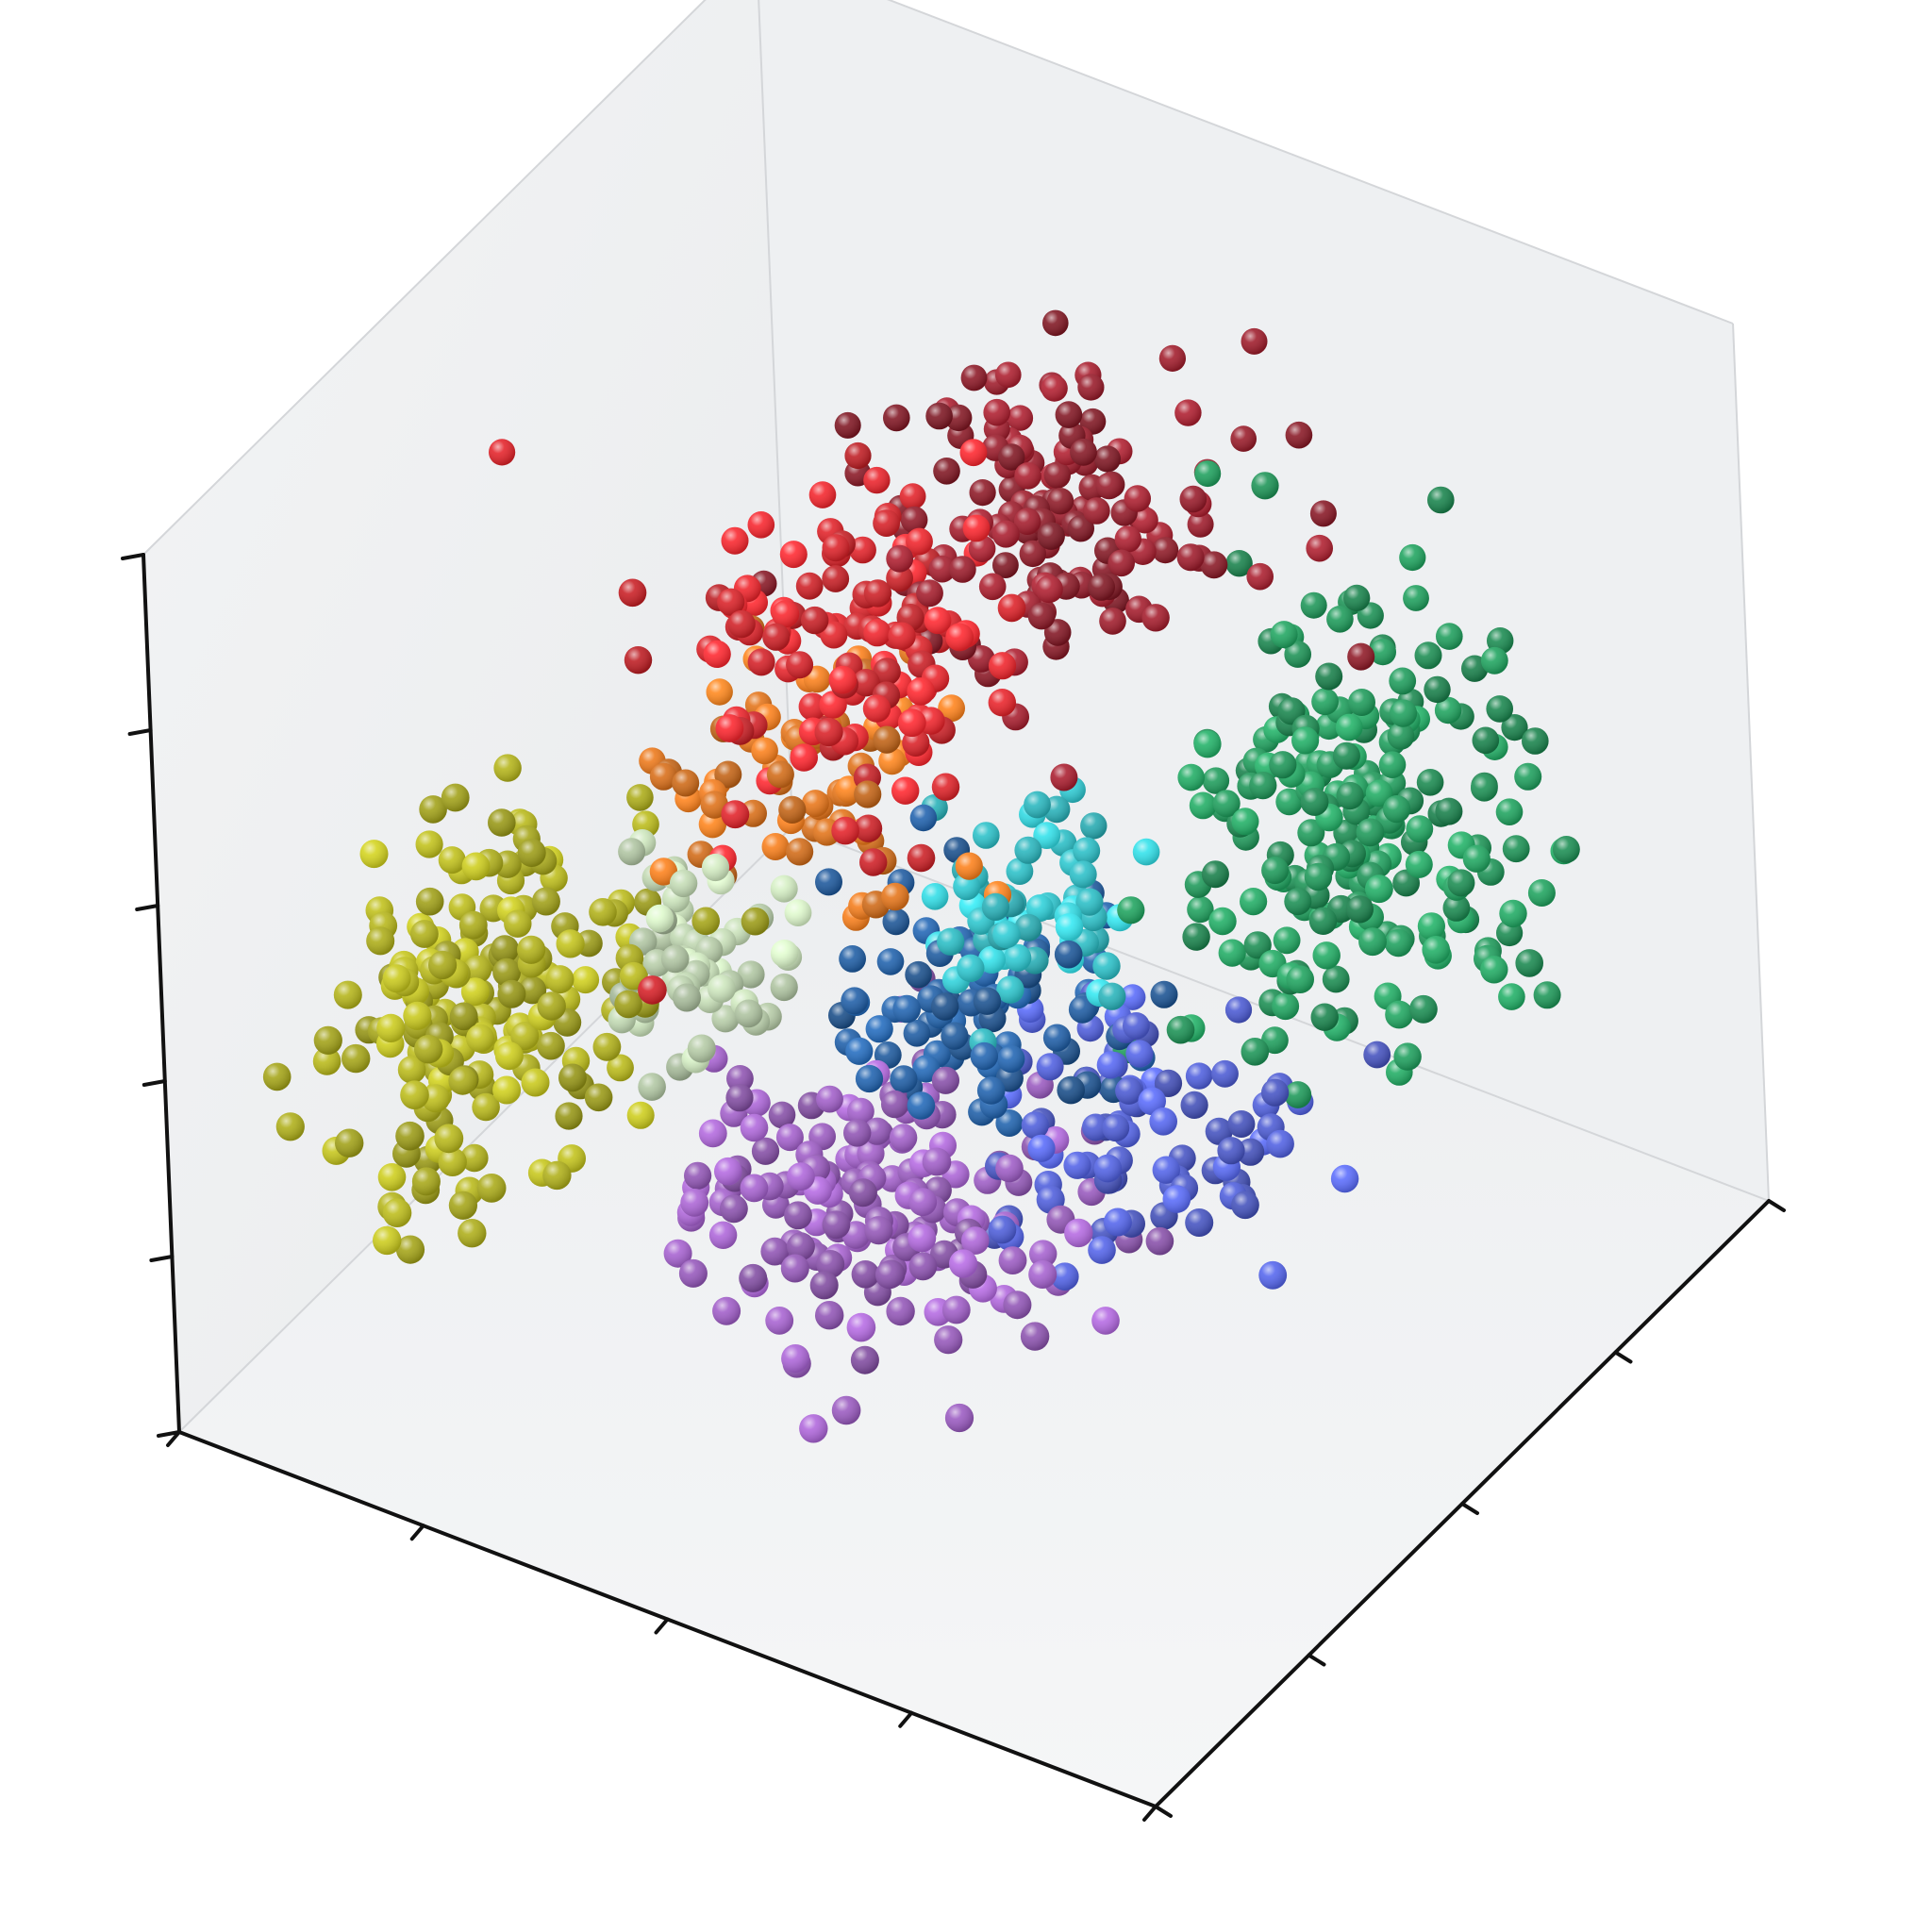  What do you see at coordinates (906, 1719) in the screenshot?
I see `x-tick` at bounding box center [906, 1719].